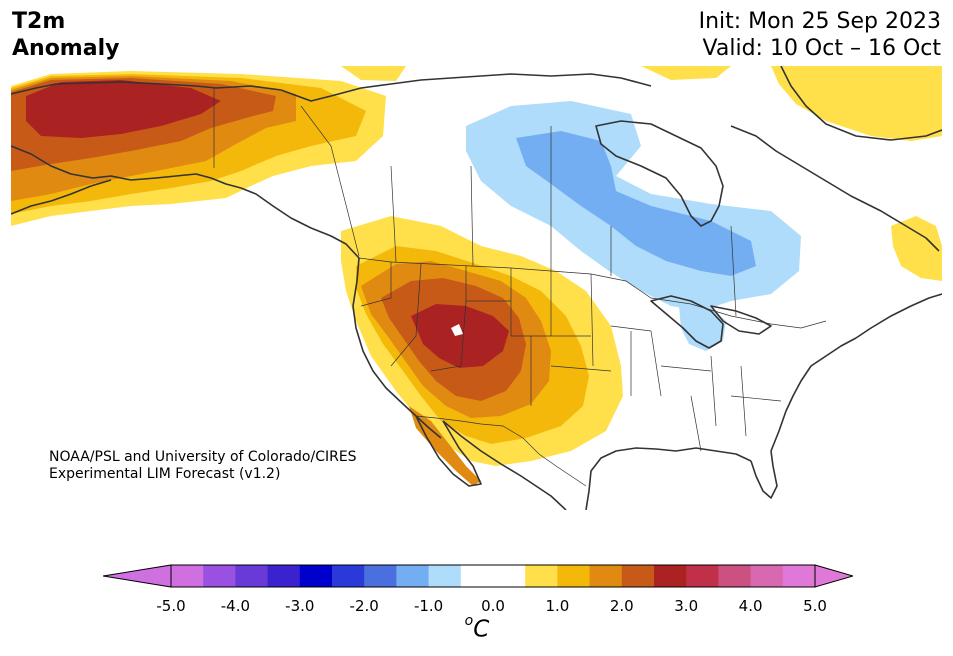  What do you see at coordinates (571, 357) in the screenshot?
I see `us-states` at bounding box center [571, 357].